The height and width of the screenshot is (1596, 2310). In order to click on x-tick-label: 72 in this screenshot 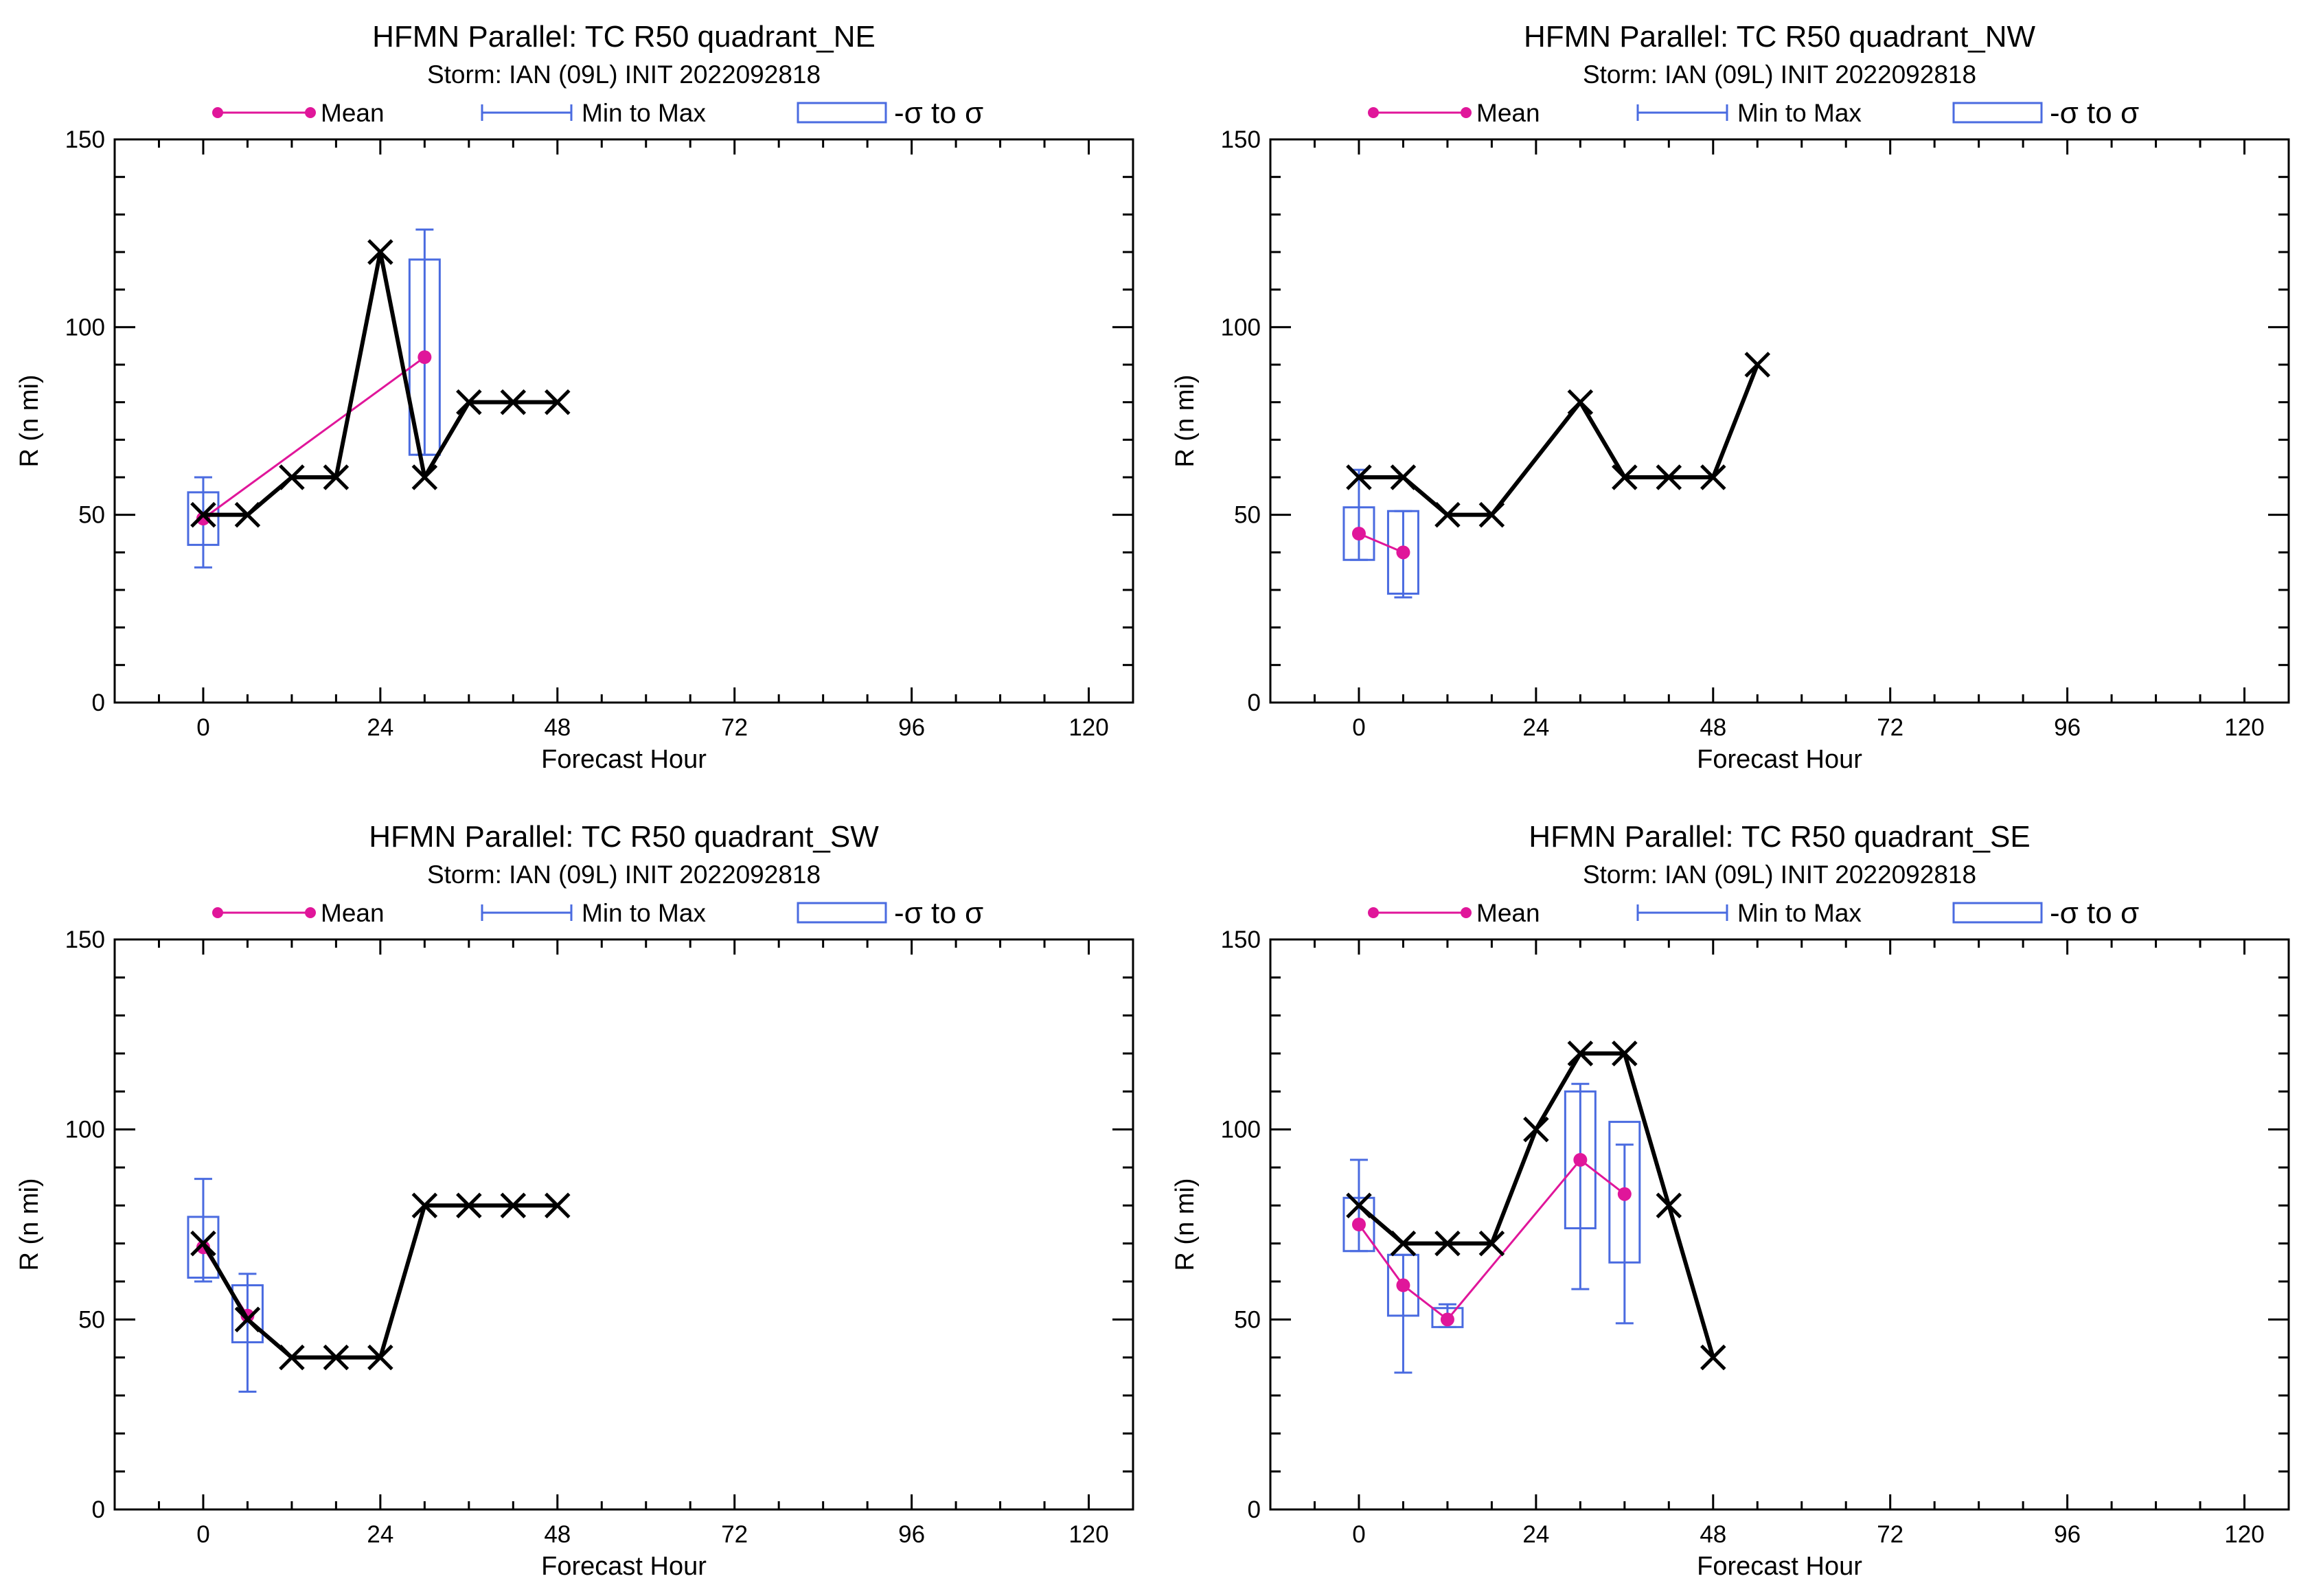, I will do `click(734, 1535)`.